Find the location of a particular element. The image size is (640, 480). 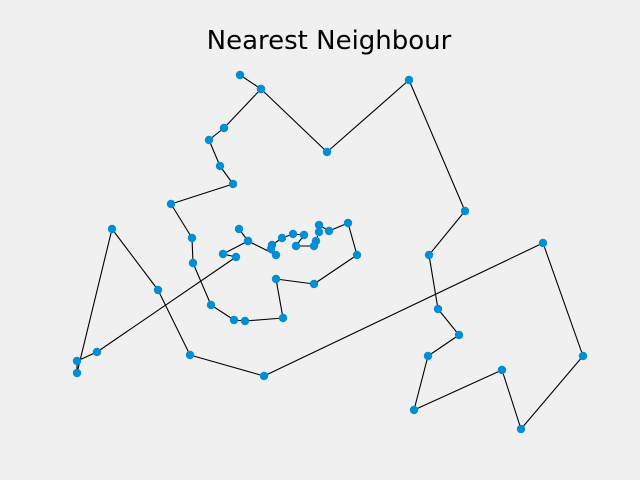

chart-title: Nearest Neighbour is located at coordinates (329, 41).